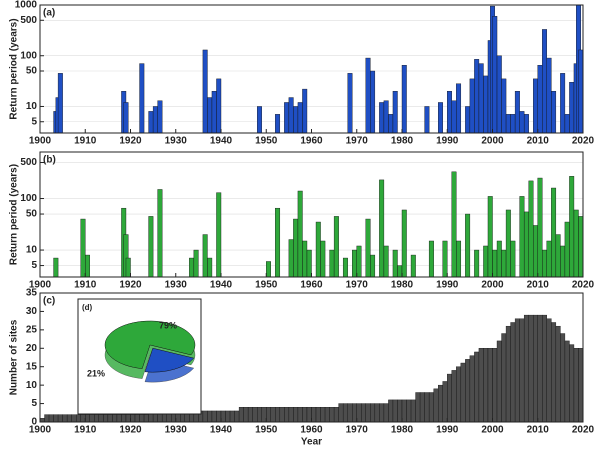  What do you see at coordinates (87, 307) in the screenshot?
I see `panel-label: (d)` at bounding box center [87, 307].